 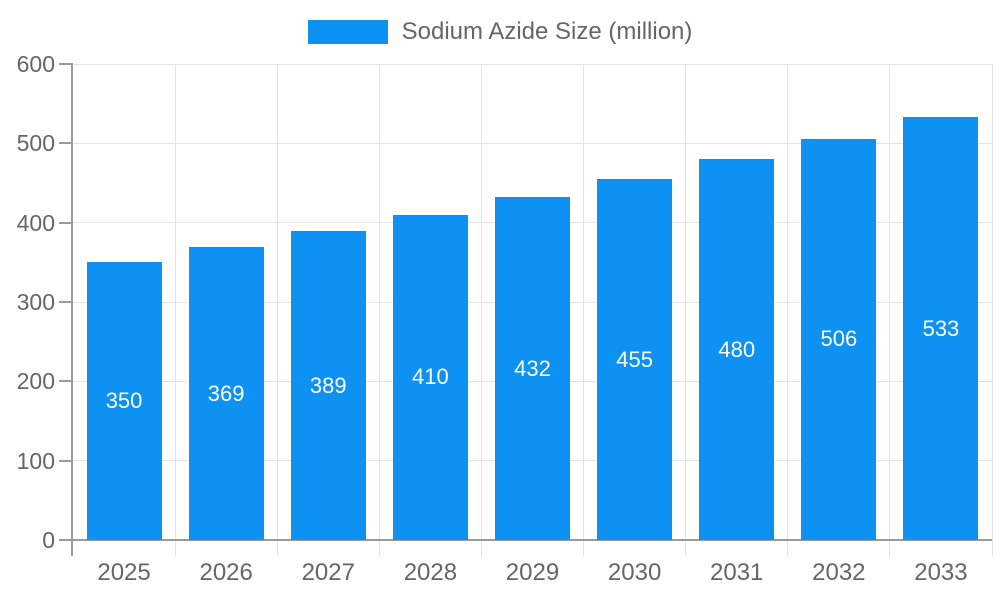 I want to click on bar-2025, so click(x=124, y=401).